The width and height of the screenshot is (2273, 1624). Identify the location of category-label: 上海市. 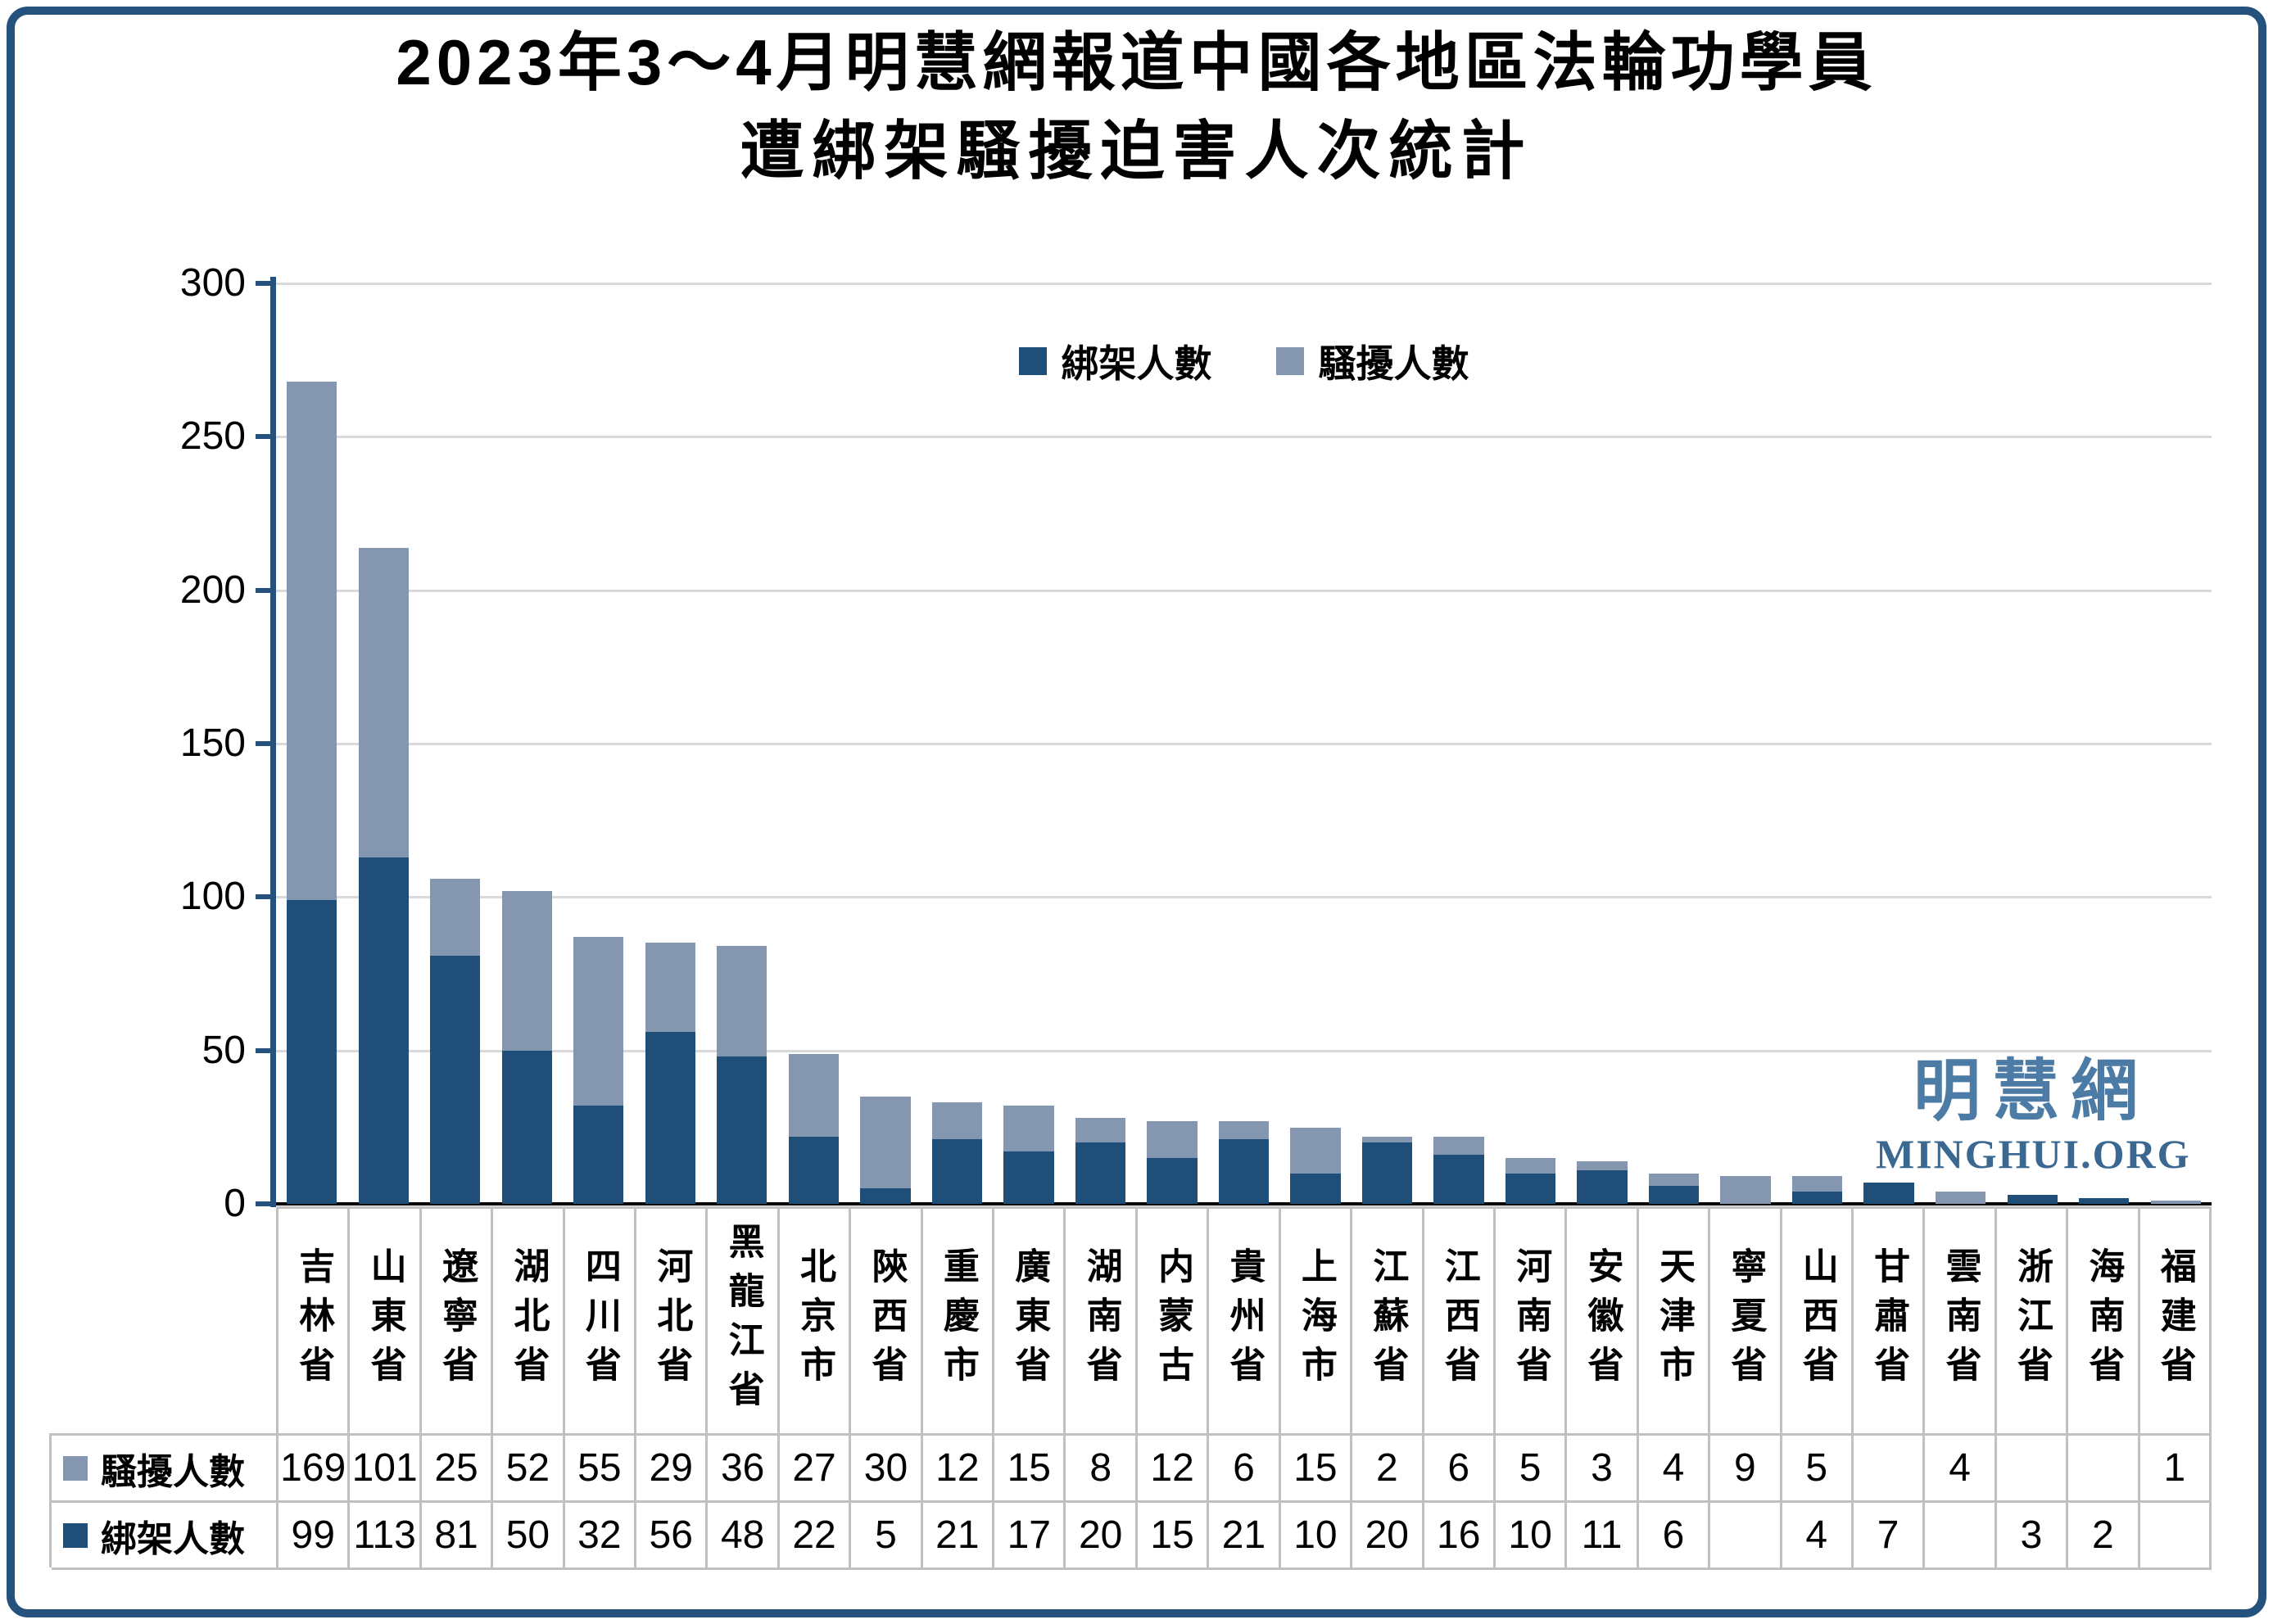
(1315, 1321).